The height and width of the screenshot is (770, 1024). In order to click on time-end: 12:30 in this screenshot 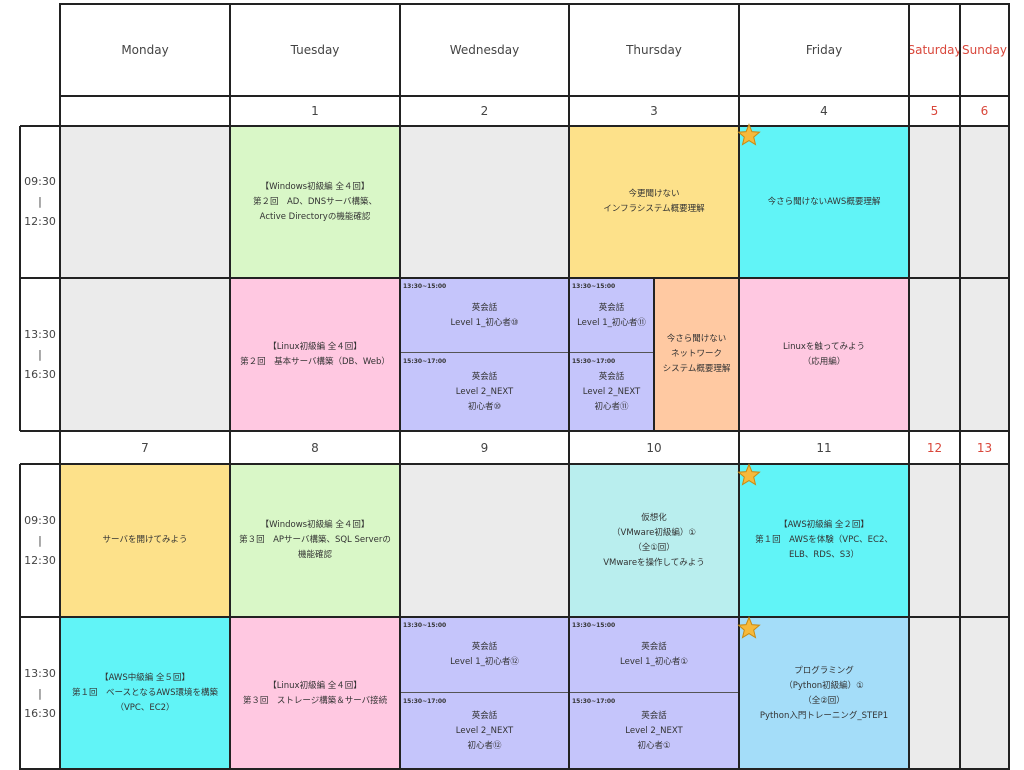, I will do `click(40, 560)`.